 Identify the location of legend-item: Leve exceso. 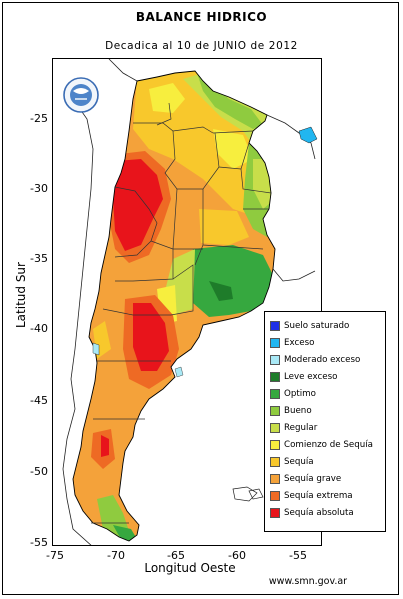
(303, 376).